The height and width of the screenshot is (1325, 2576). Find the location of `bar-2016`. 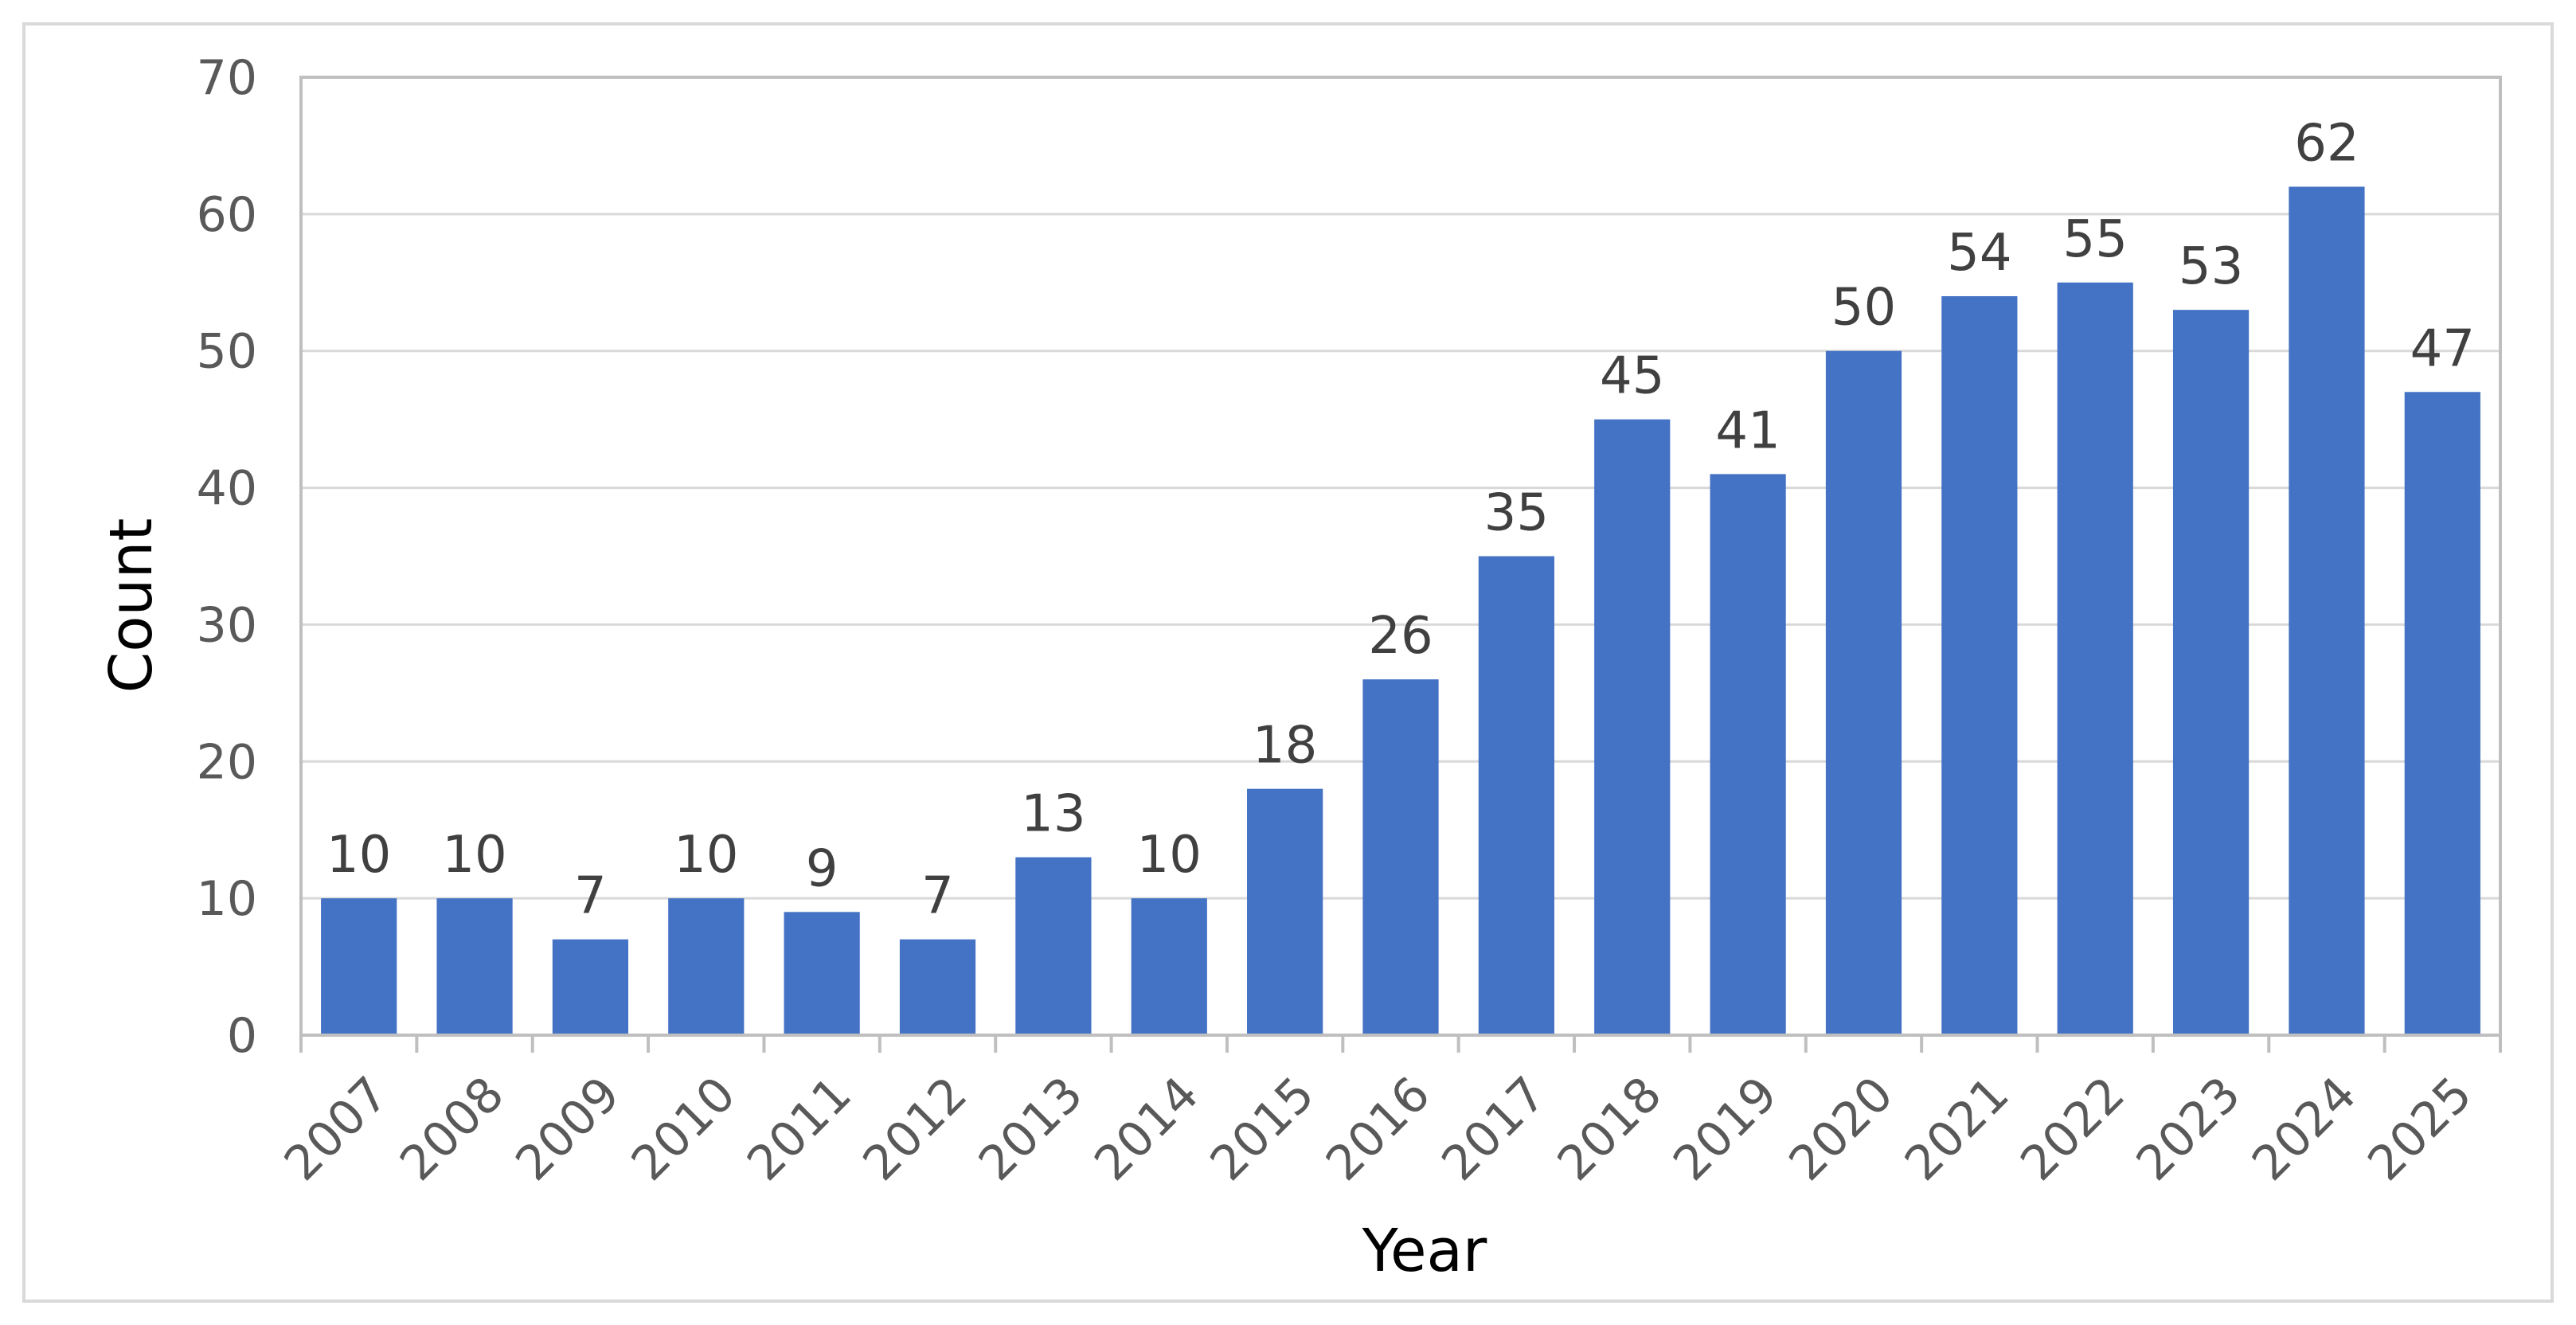

bar-2016 is located at coordinates (1401, 857).